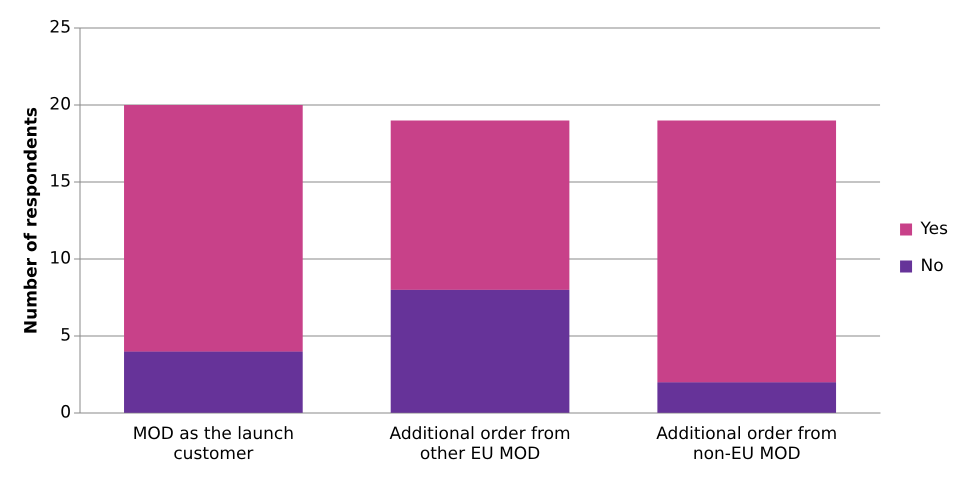 The width and height of the screenshot is (980, 489). I want to click on y-axis-title: Number of respondents, so click(32, 220).